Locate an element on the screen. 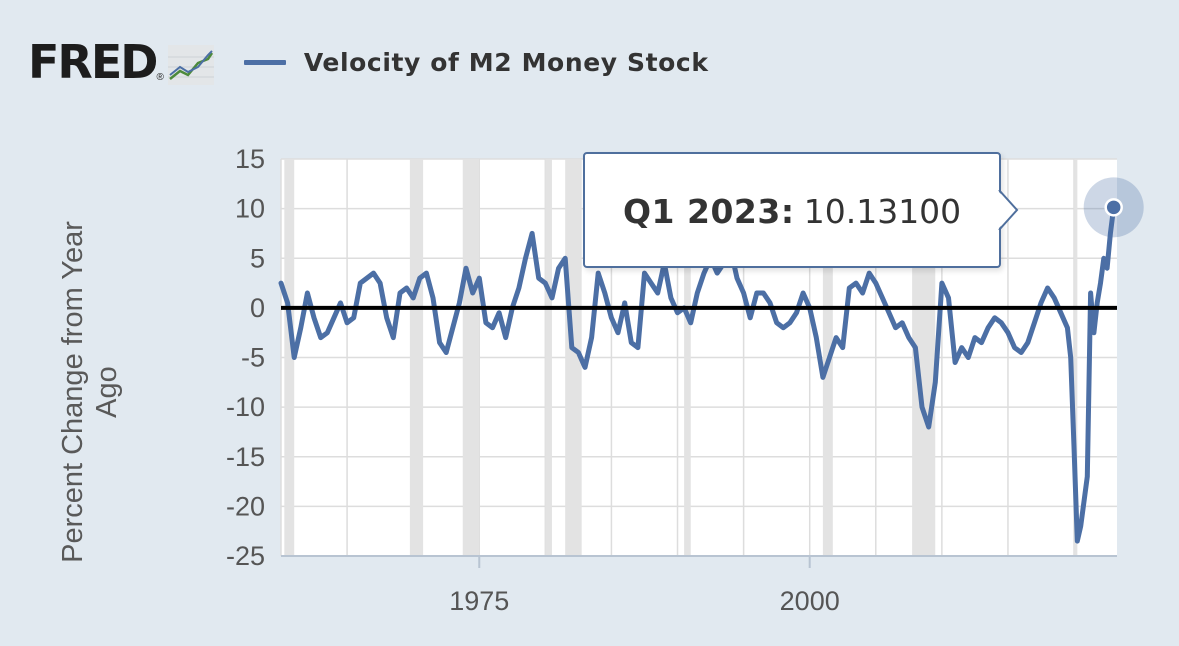 The height and width of the screenshot is (646, 1179). y-tick-label: 0 is located at coordinates (257, 308).